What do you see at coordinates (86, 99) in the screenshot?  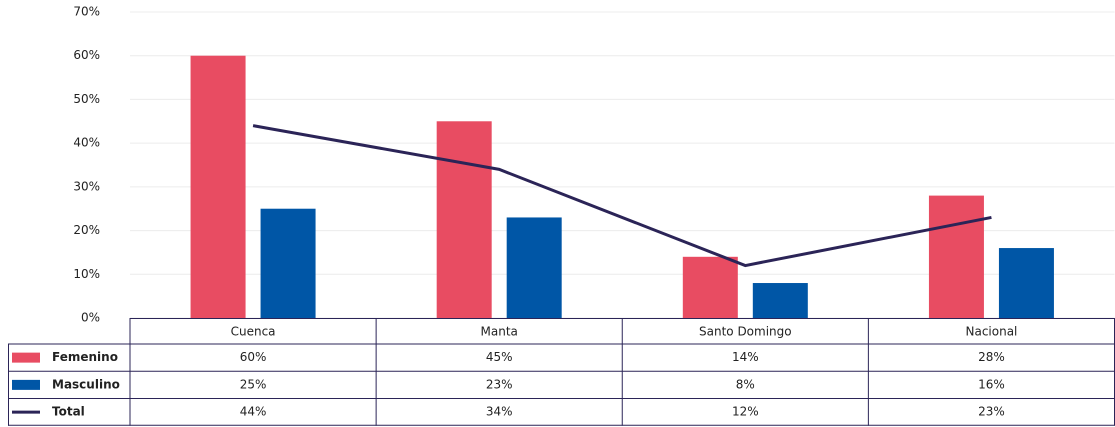 I see `y-tick-label: 50%` at bounding box center [86, 99].